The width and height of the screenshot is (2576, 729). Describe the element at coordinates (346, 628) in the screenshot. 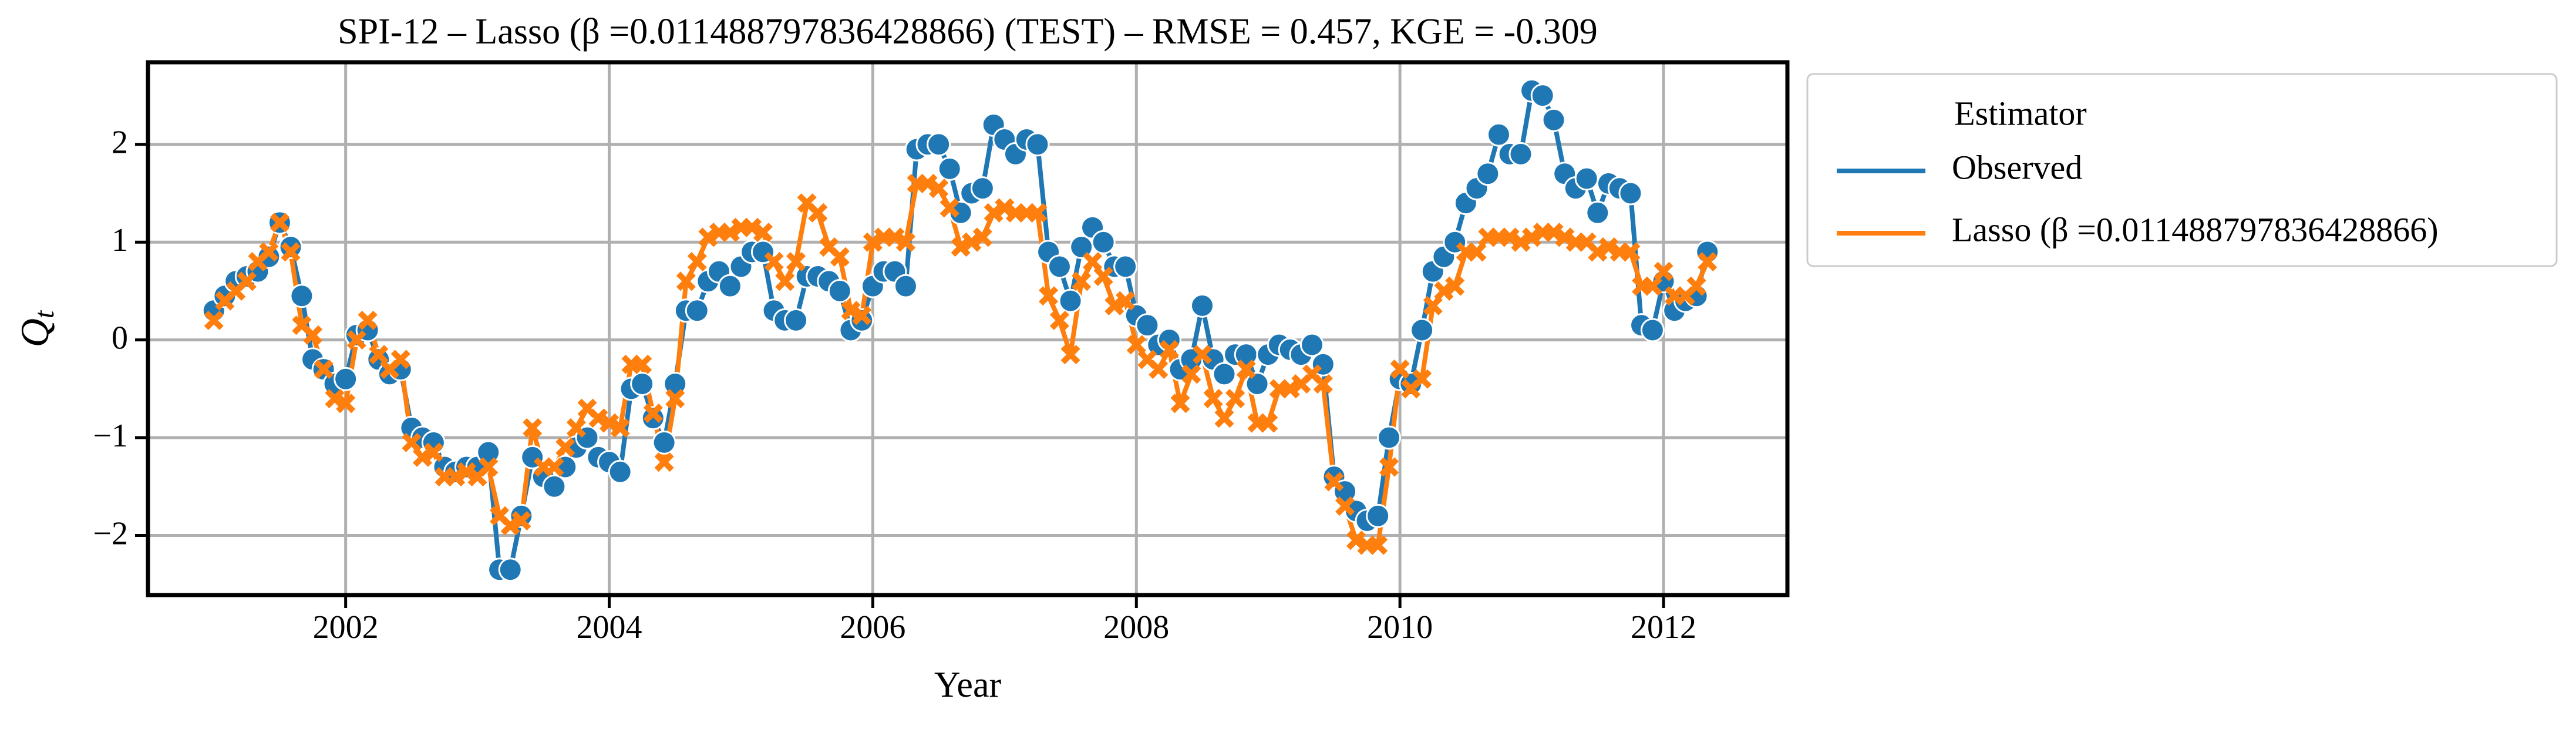

I see `x-tick-label: 2002` at that location.